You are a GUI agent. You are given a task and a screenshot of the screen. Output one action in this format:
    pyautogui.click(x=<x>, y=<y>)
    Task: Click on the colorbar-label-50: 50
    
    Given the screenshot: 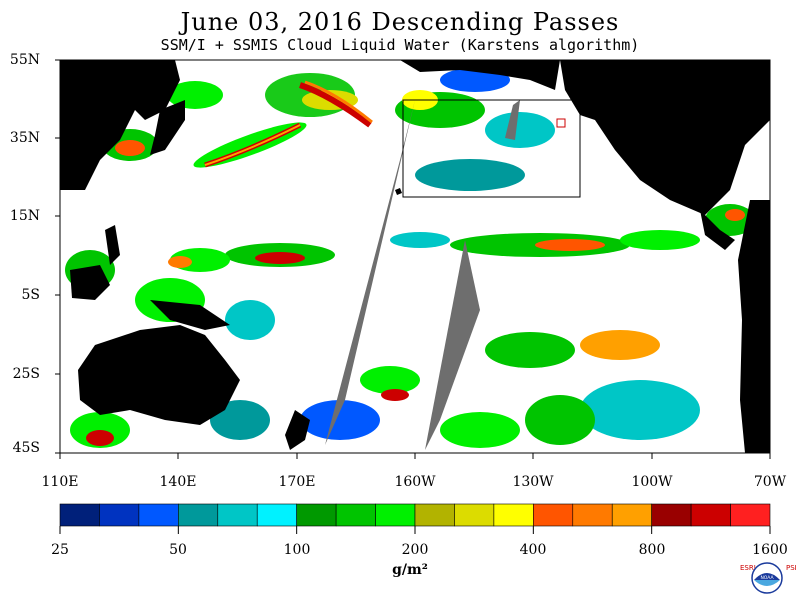 What is the action you would take?
    pyautogui.click(x=178, y=550)
    